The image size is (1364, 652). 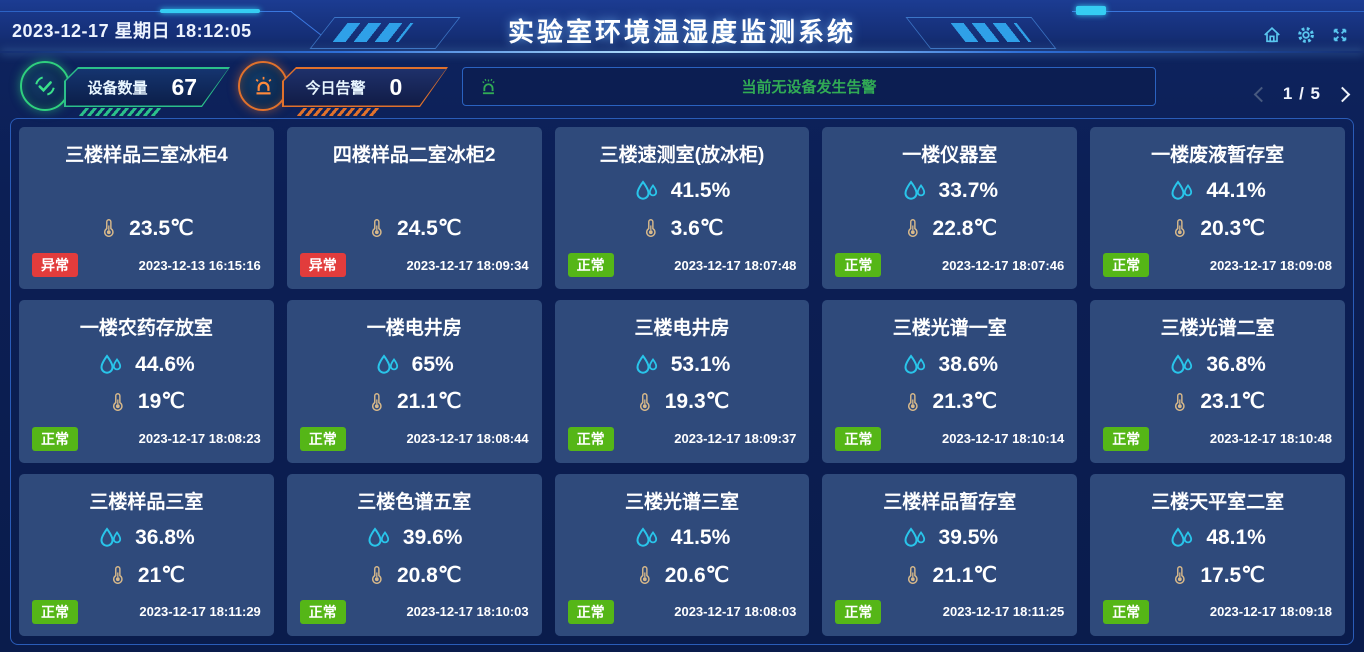 I want to click on temperature-value: 3.6℃, so click(x=697, y=228).